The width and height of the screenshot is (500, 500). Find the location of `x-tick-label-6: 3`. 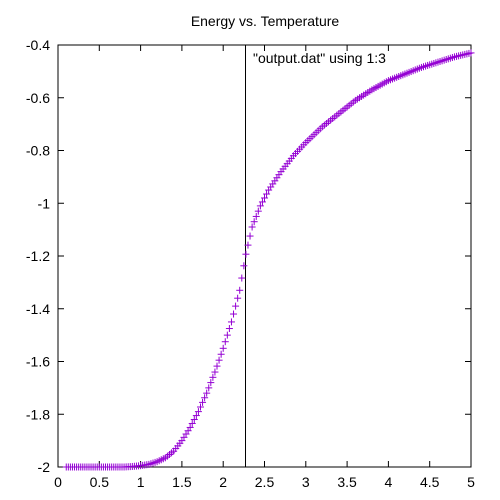

x-tick-label-6: 3 is located at coordinates (306, 482).